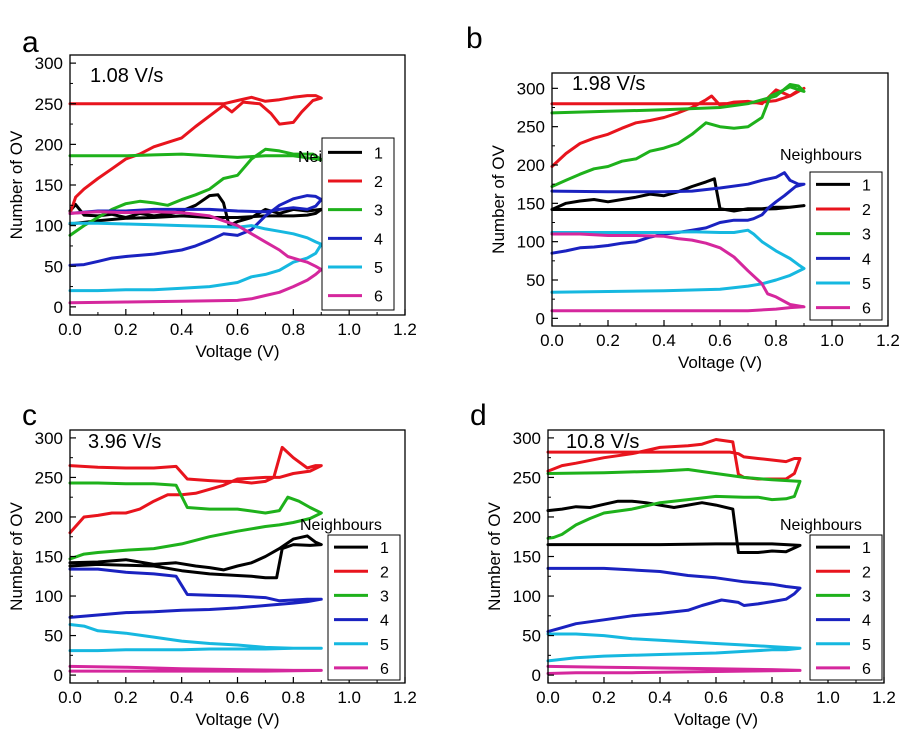 The width and height of the screenshot is (914, 736). I want to click on y-axis-title: Number of OV, so click(494, 556).